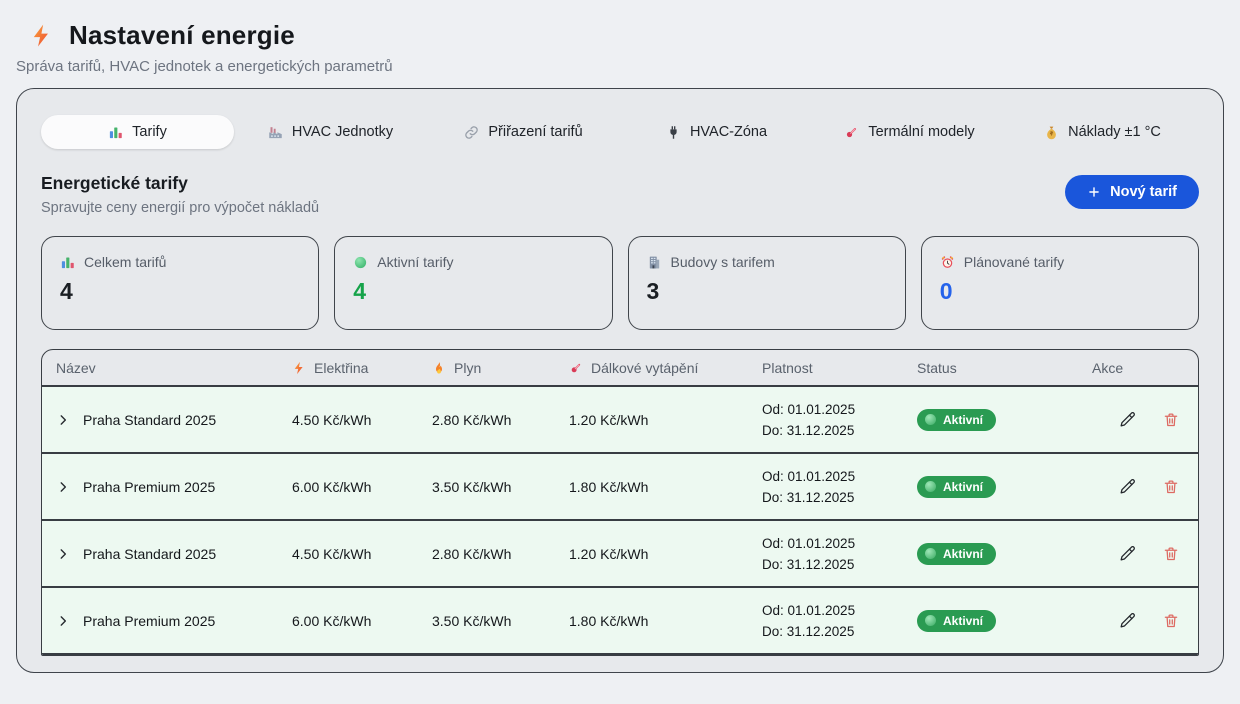 Image resolution: width=1240 pixels, height=704 pixels. I want to click on tab-naklady: Náklady ±1 °C, so click(1102, 132).